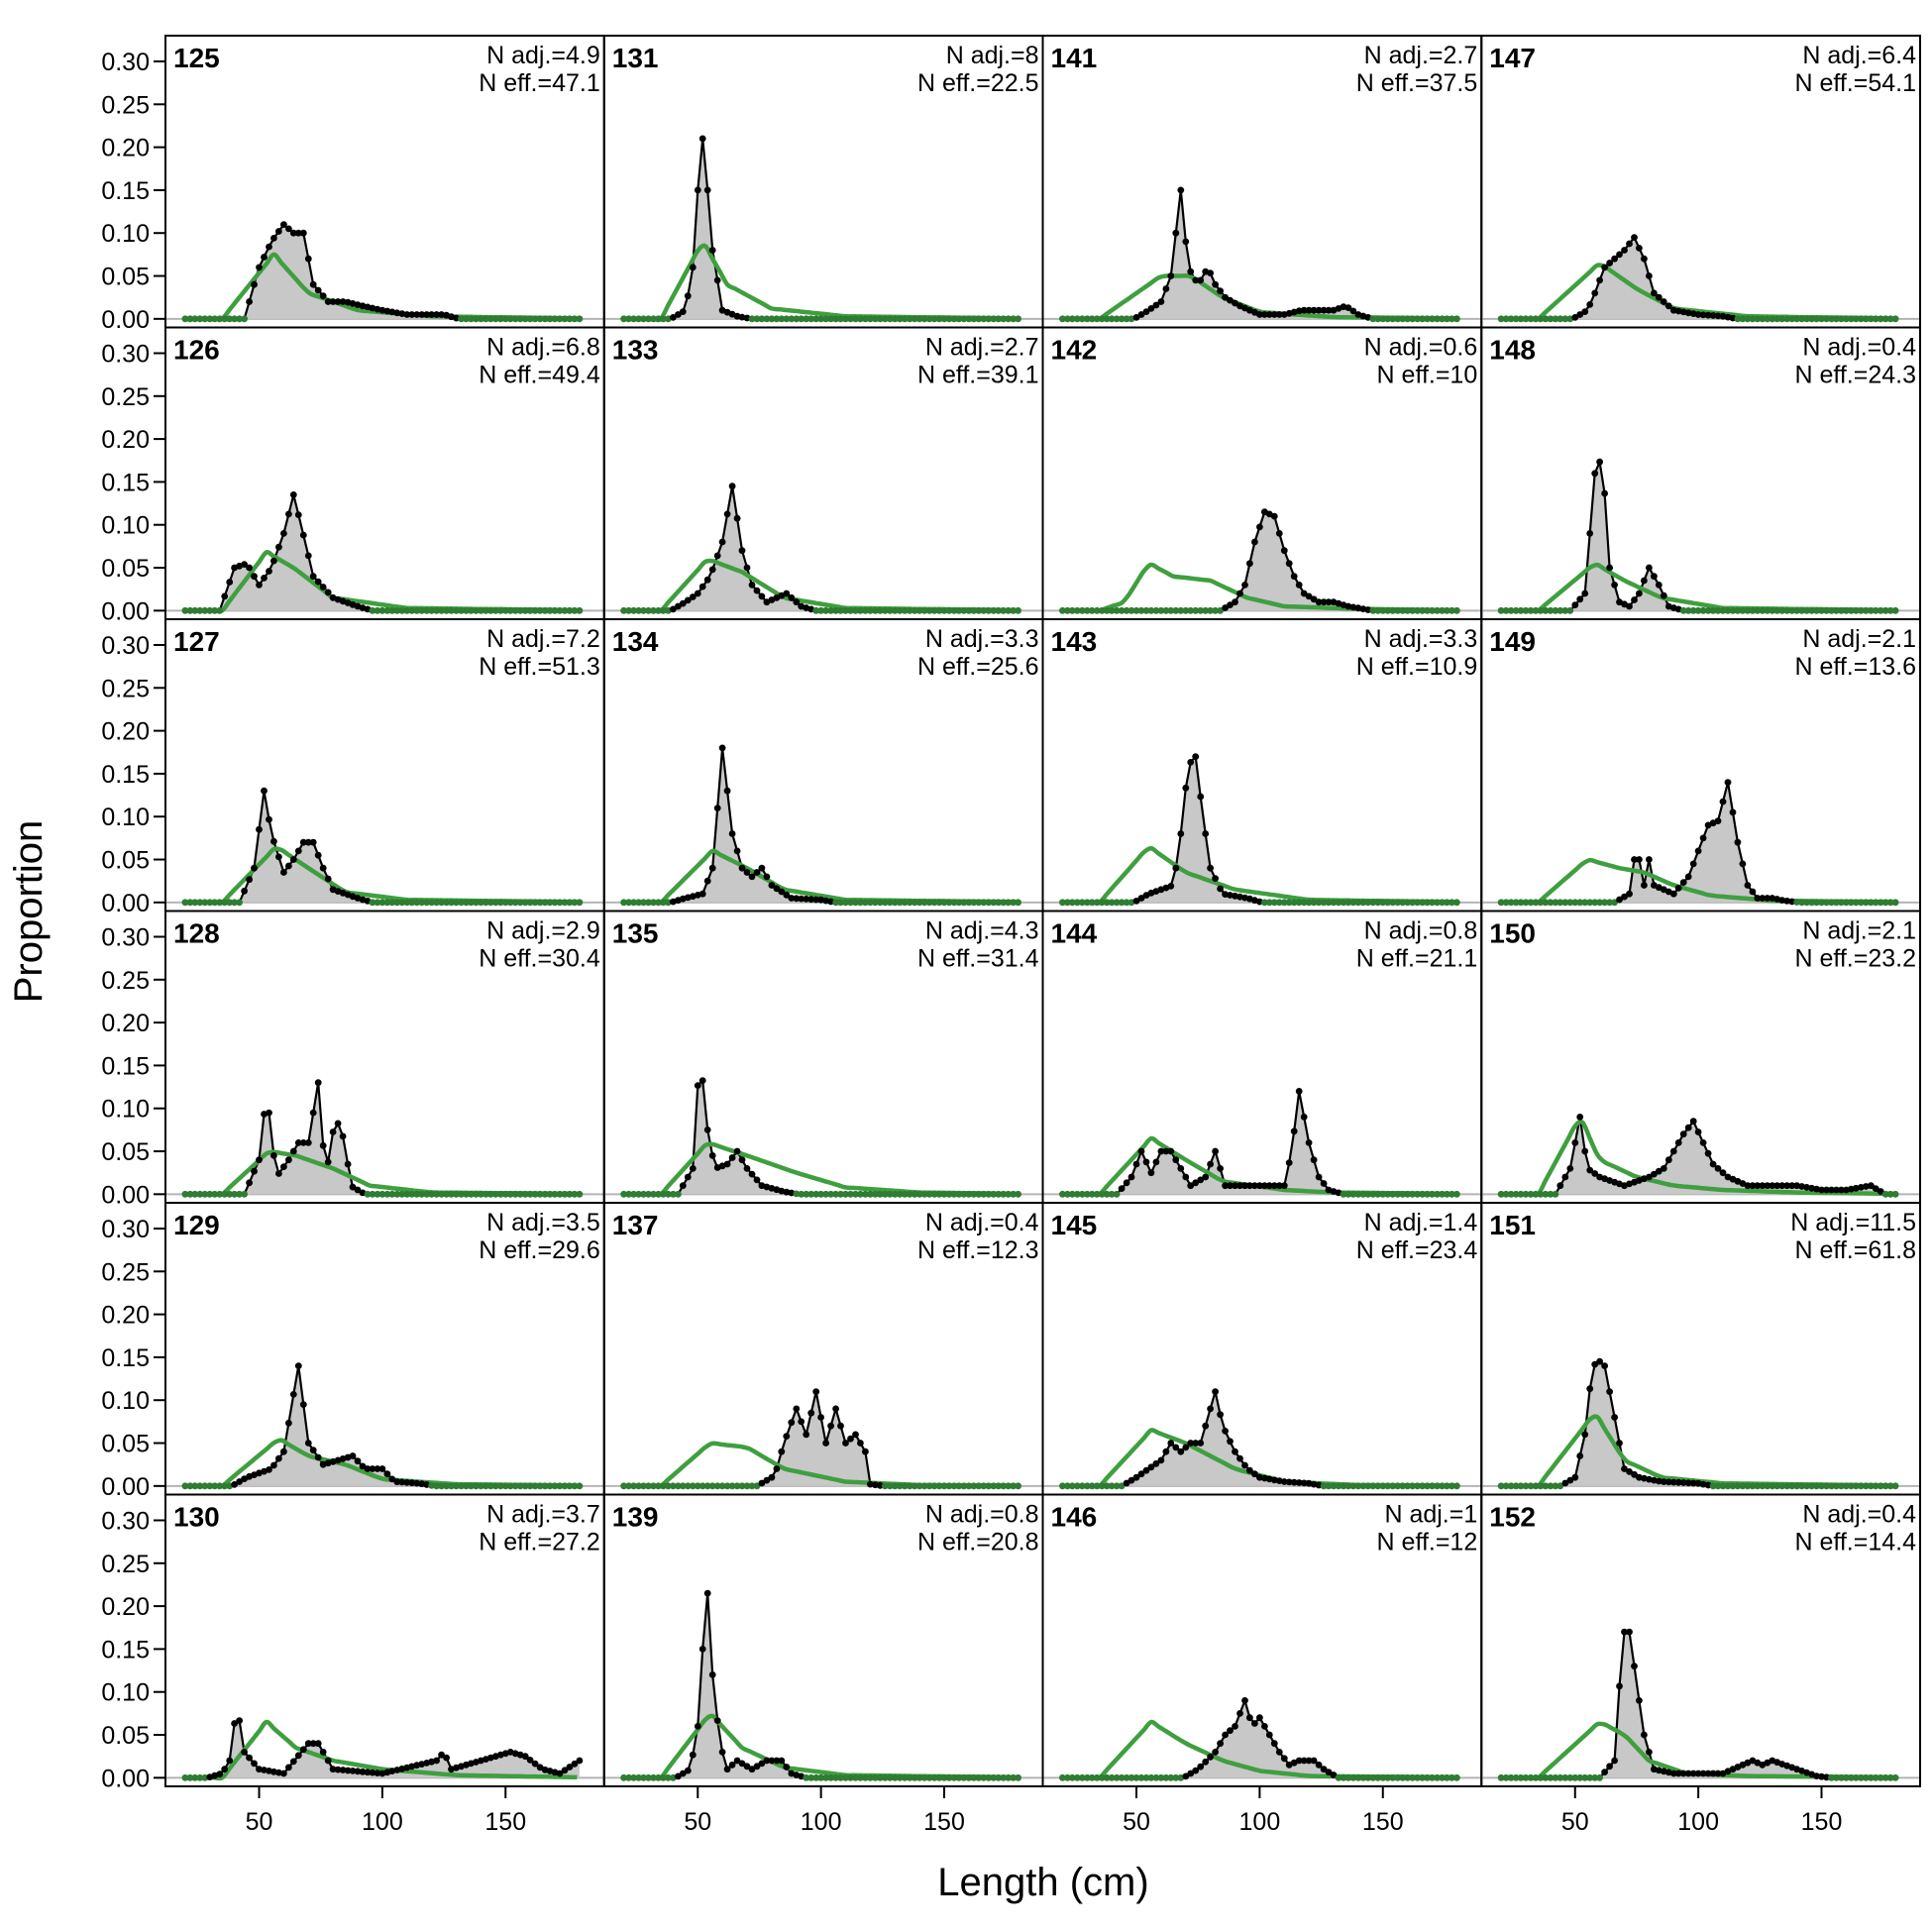  What do you see at coordinates (982, 348) in the screenshot?
I see `n-adj-label: N adj.=2.7` at bounding box center [982, 348].